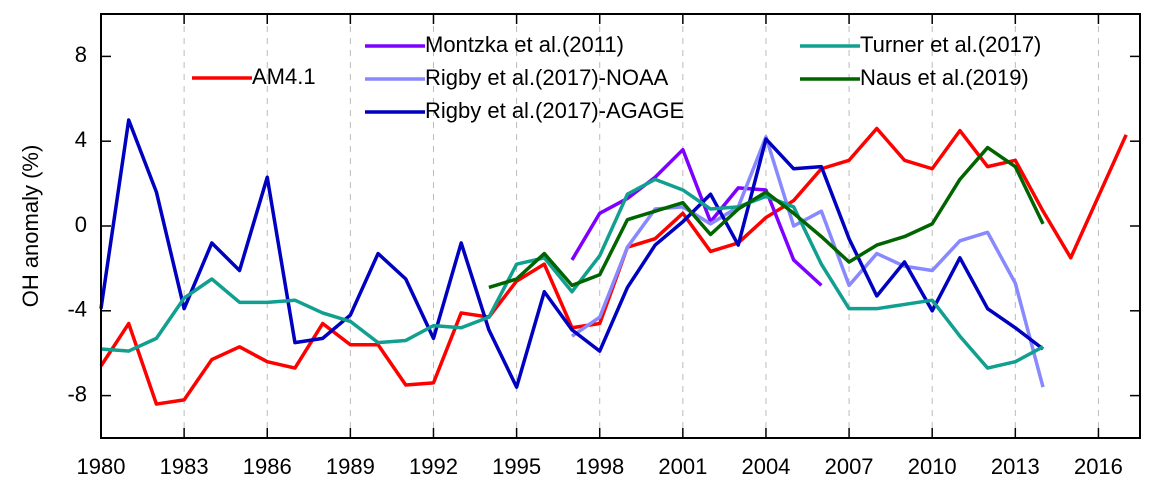 The height and width of the screenshot is (483, 1155). I want to click on legend-label: Montzka et al.(2011), so click(524, 44).